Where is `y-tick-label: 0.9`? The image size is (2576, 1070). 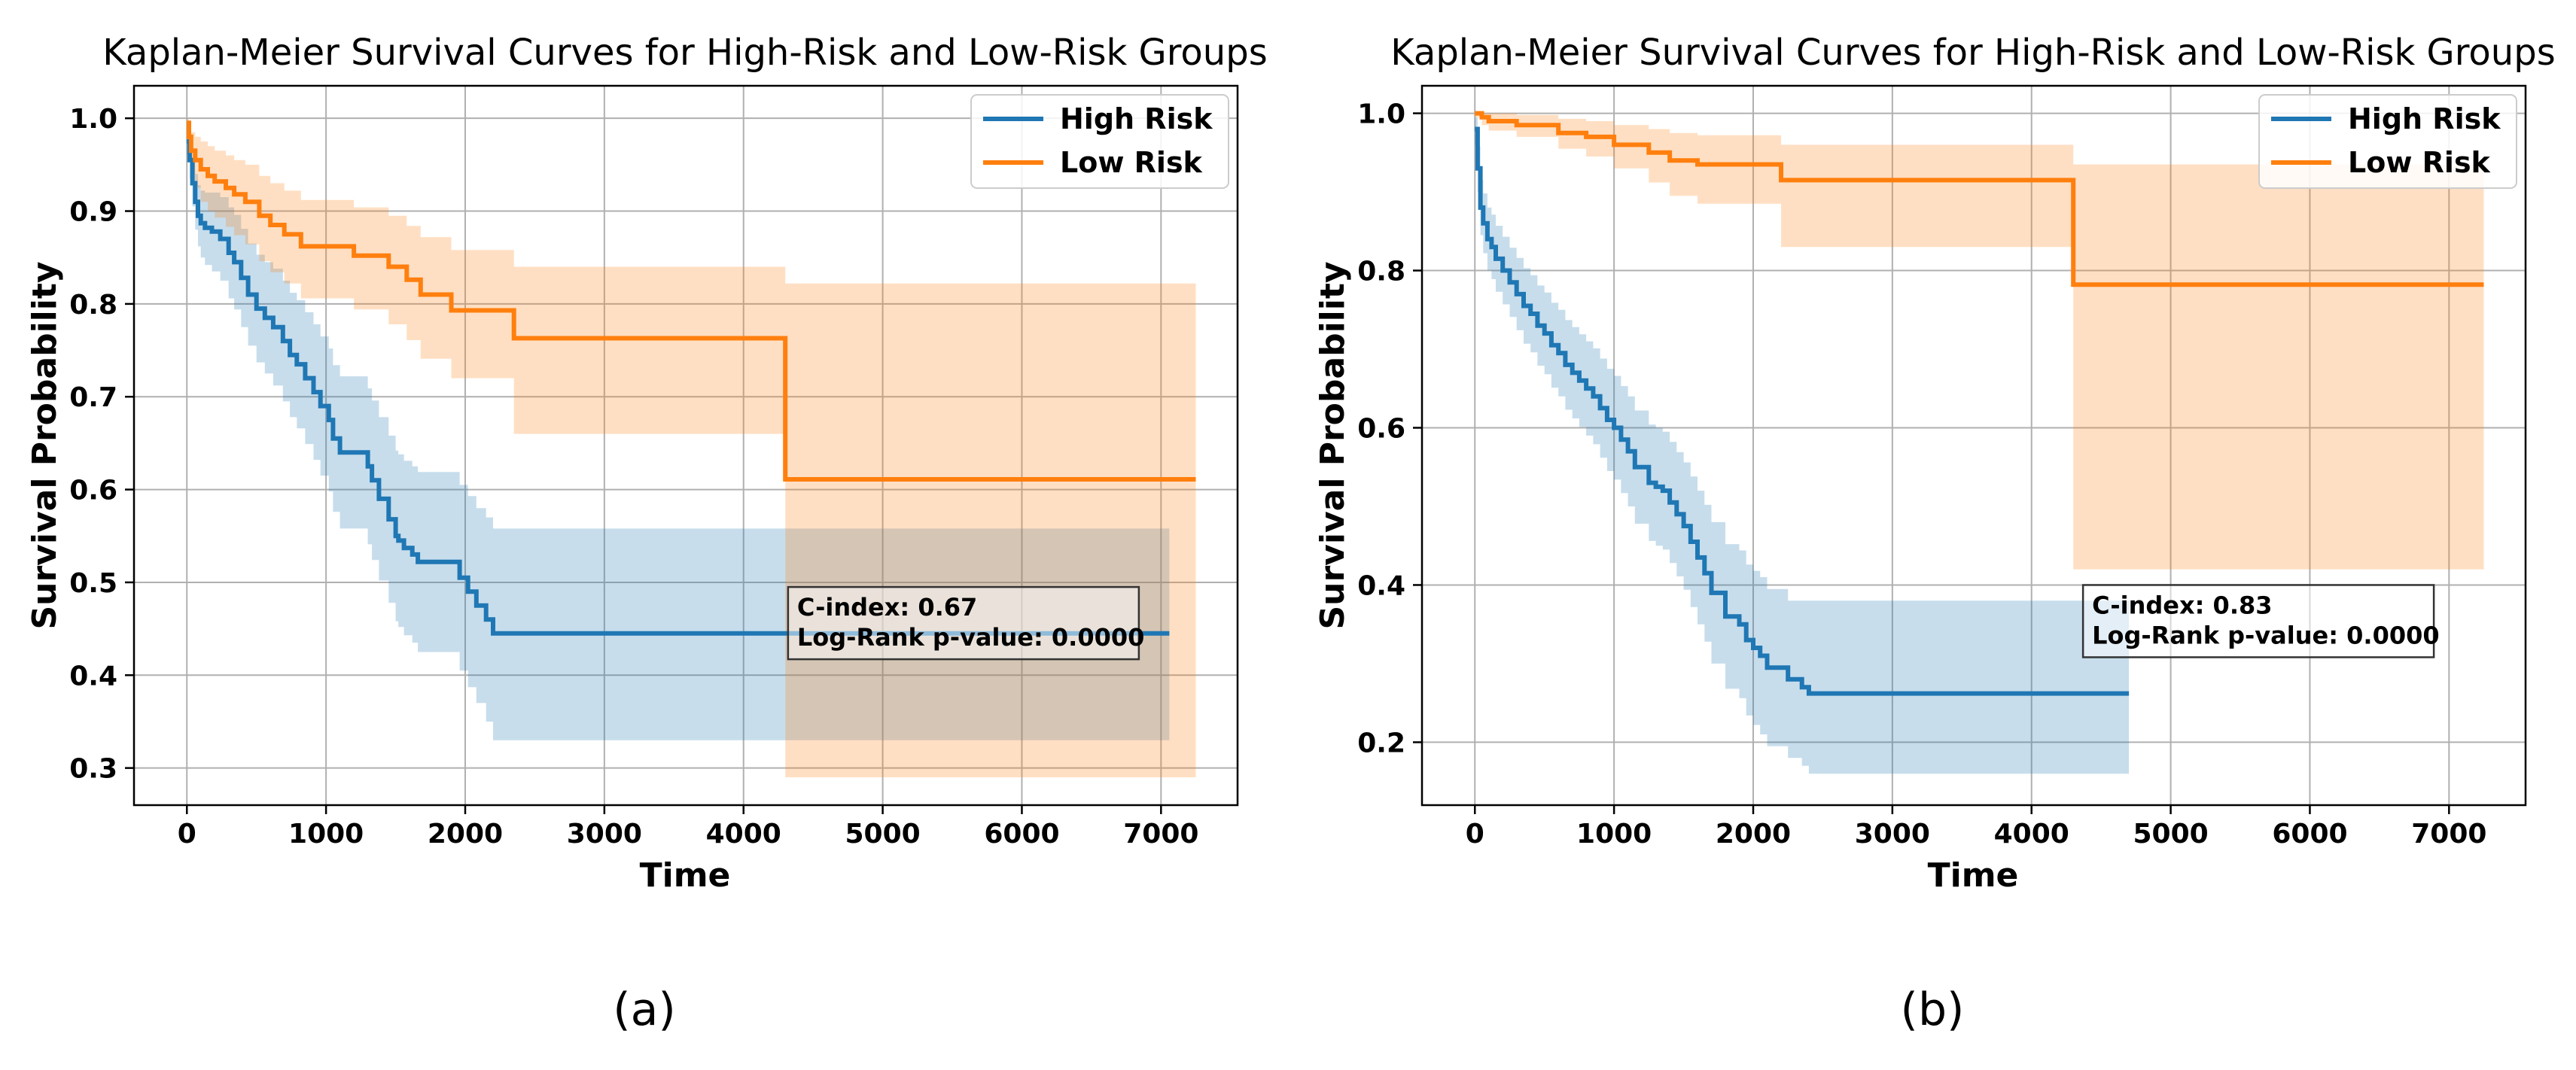
y-tick-label: 0.9 is located at coordinates (93, 212).